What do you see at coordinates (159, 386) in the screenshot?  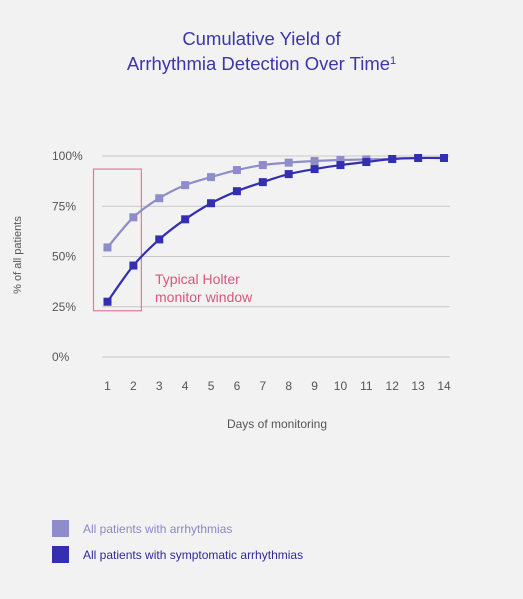 I see `x-tick-3: 3` at bounding box center [159, 386].